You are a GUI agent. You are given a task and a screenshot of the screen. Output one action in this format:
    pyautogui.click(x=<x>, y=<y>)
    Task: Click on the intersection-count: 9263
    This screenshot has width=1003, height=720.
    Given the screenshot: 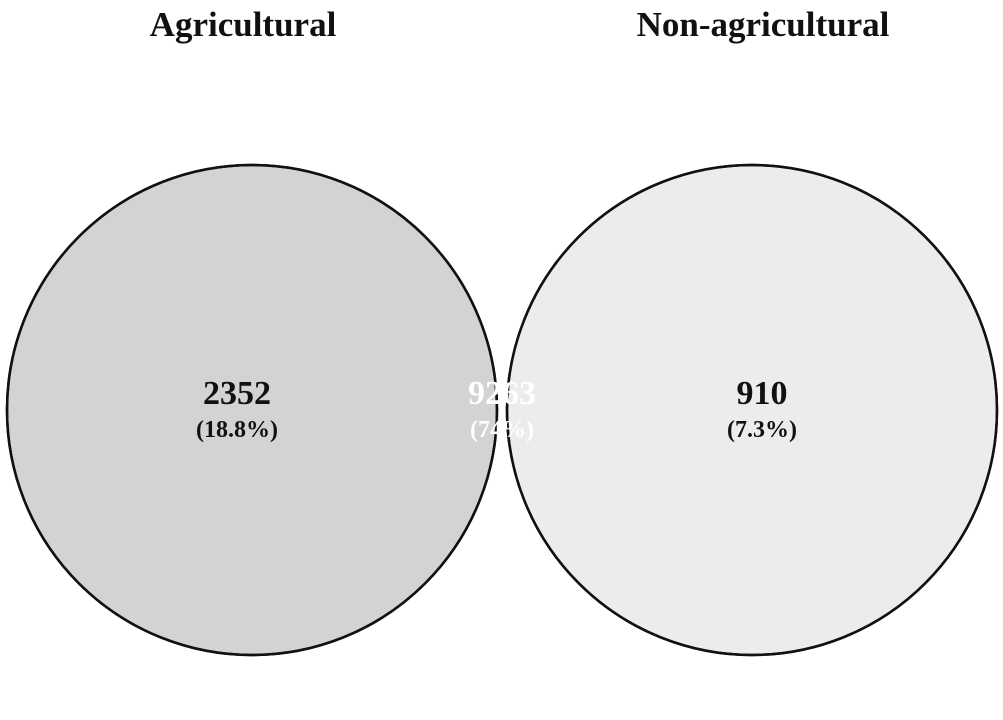 What is the action you would take?
    pyautogui.click(x=502, y=393)
    